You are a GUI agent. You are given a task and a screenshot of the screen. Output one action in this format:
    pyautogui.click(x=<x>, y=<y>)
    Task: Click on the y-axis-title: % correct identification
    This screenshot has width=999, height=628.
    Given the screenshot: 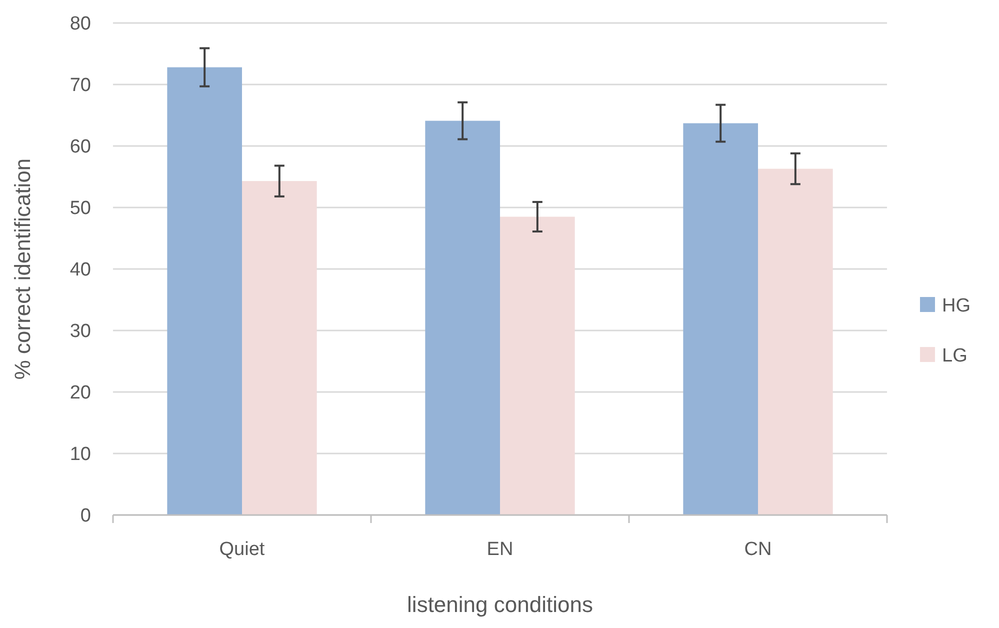 What is the action you would take?
    pyautogui.click(x=22, y=269)
    